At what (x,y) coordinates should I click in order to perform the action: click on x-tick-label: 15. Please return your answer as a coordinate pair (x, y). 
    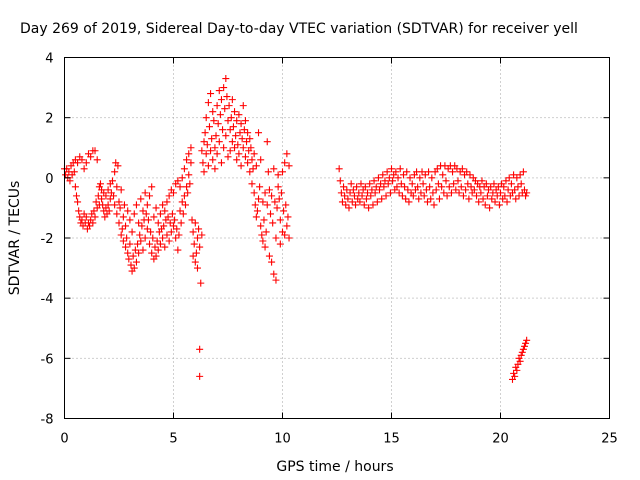
    Looking at the image, I should click on (391, 439).